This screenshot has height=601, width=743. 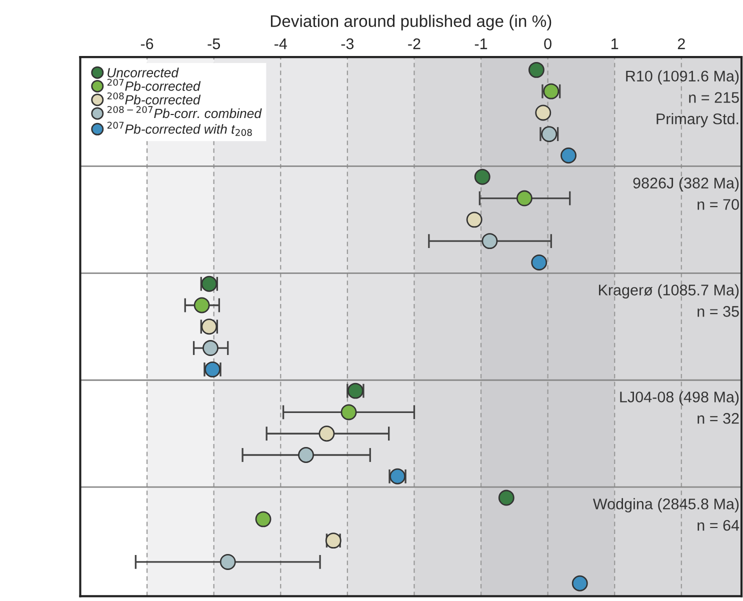 What do you see at coordinates (143, 73) in the screenshot?
I see `legend-label: Uncorrected` at bounding box center [143, 73].